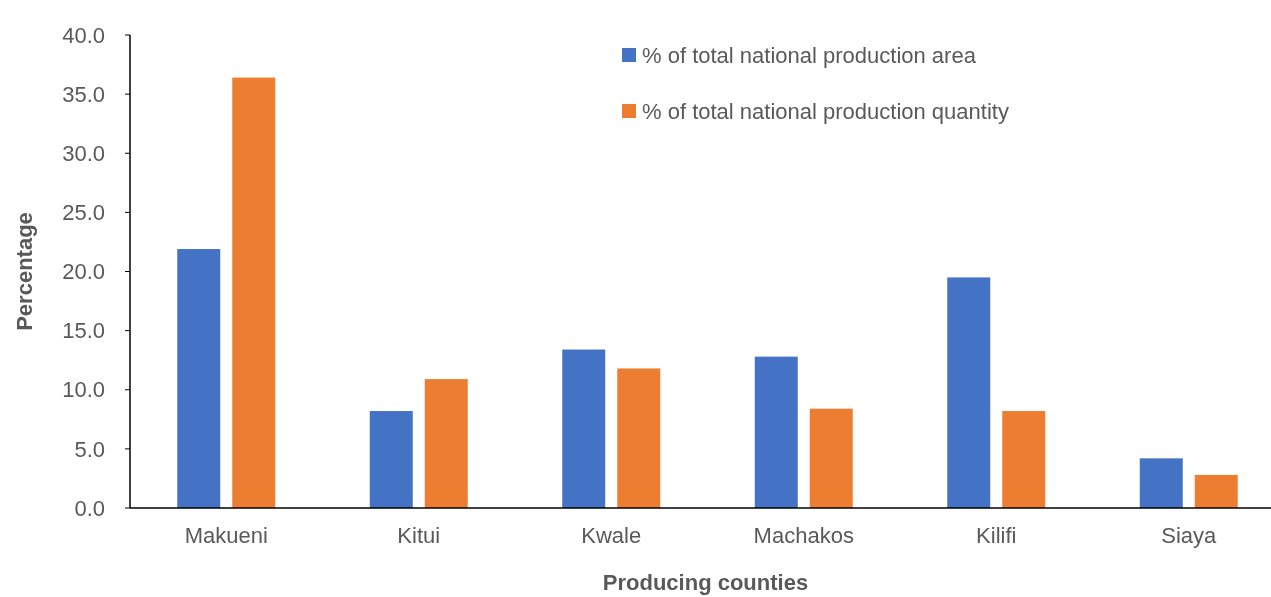 Image resolution: width=1271 pixels, height=597 pixels. What do you see at coordinates (611, 535) in the screenshot?
I see `x-tick-label: Kwale` at bounding box center [611, 535].